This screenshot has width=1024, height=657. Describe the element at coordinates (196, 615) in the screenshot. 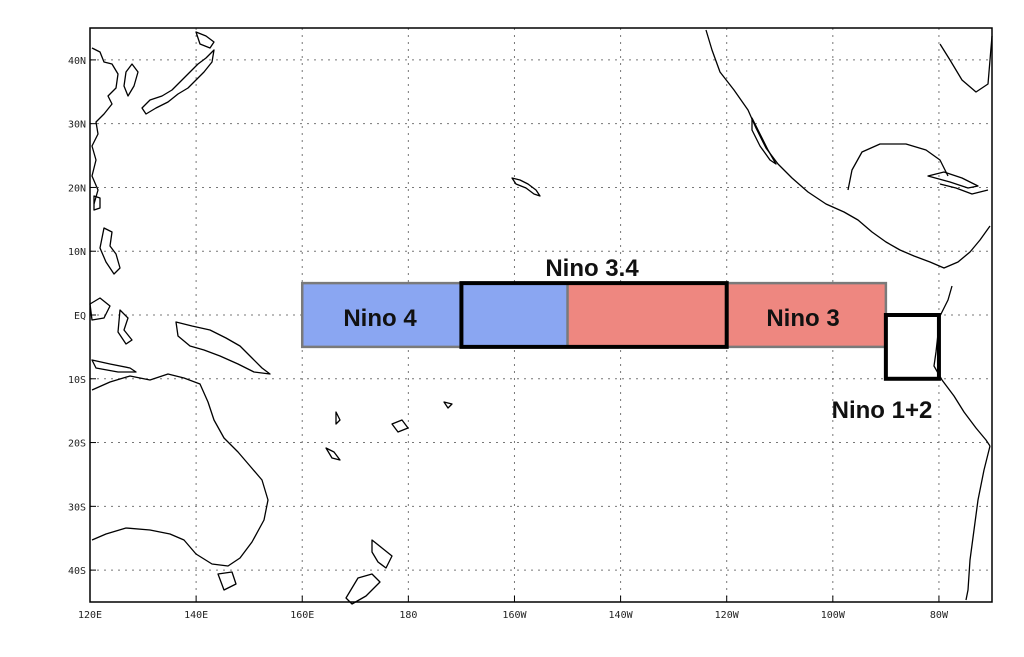

I see `lon-tick-label: 140E` at that location.